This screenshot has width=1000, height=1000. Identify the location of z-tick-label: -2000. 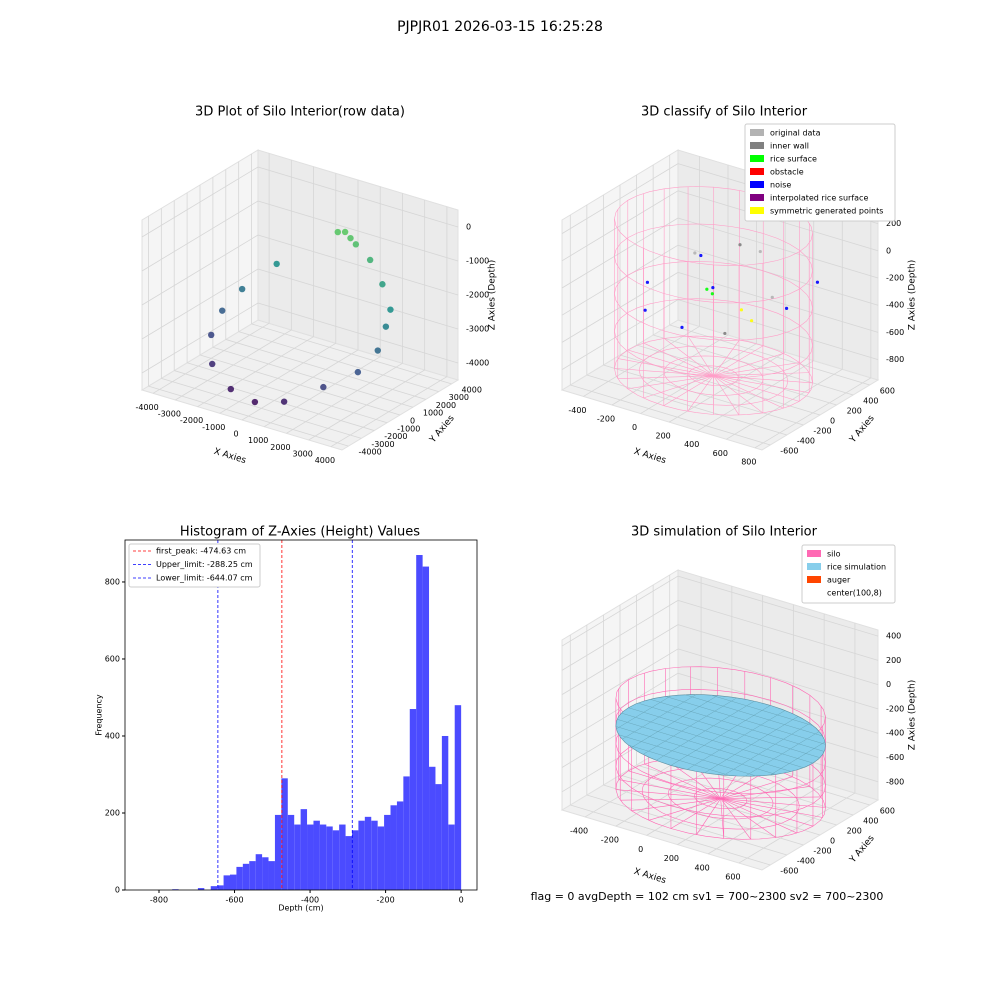
(477, 295).